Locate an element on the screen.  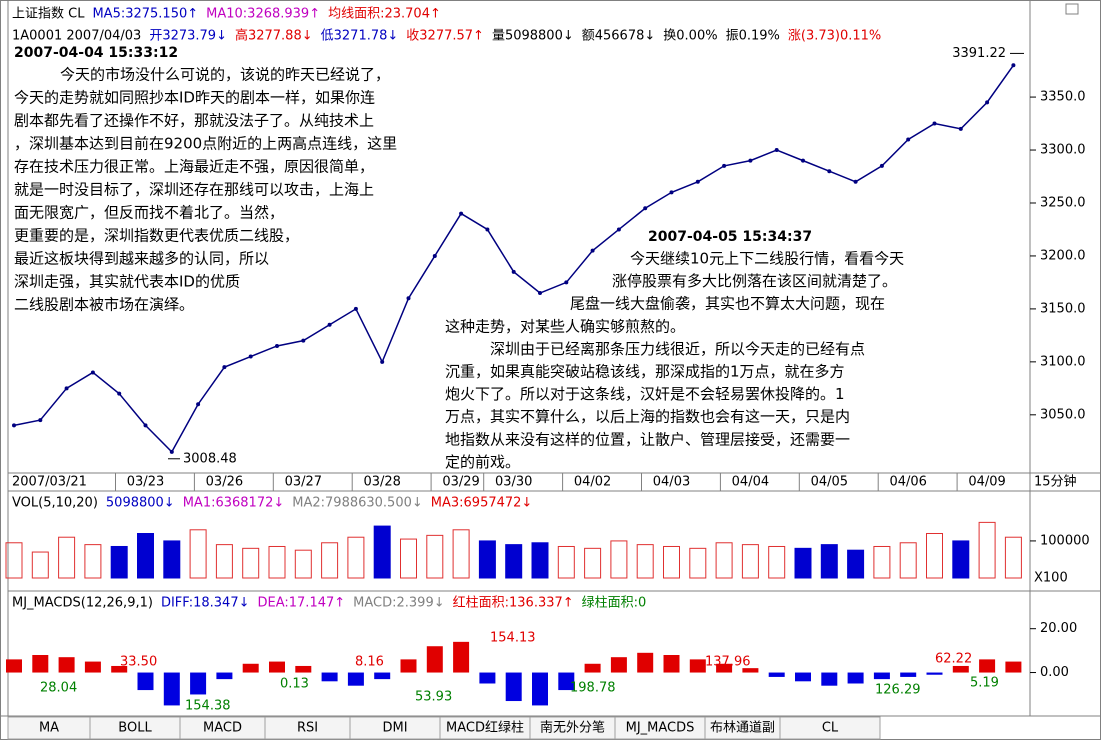
header-field: 开3273.79↓ is located at coordinates (188, 36).